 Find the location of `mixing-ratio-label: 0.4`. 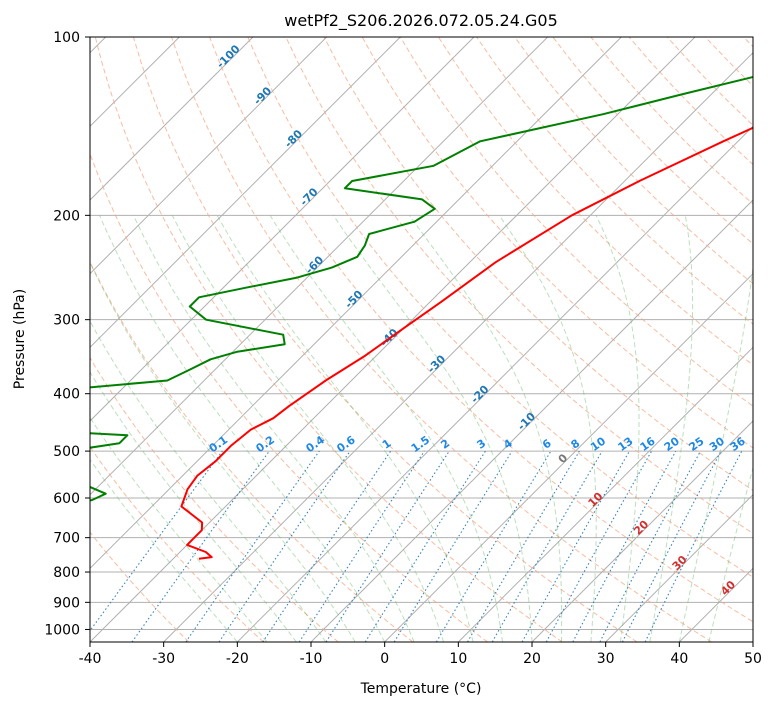

mixing-ratio-label: 0.4 is located at coordinates (316, 444).